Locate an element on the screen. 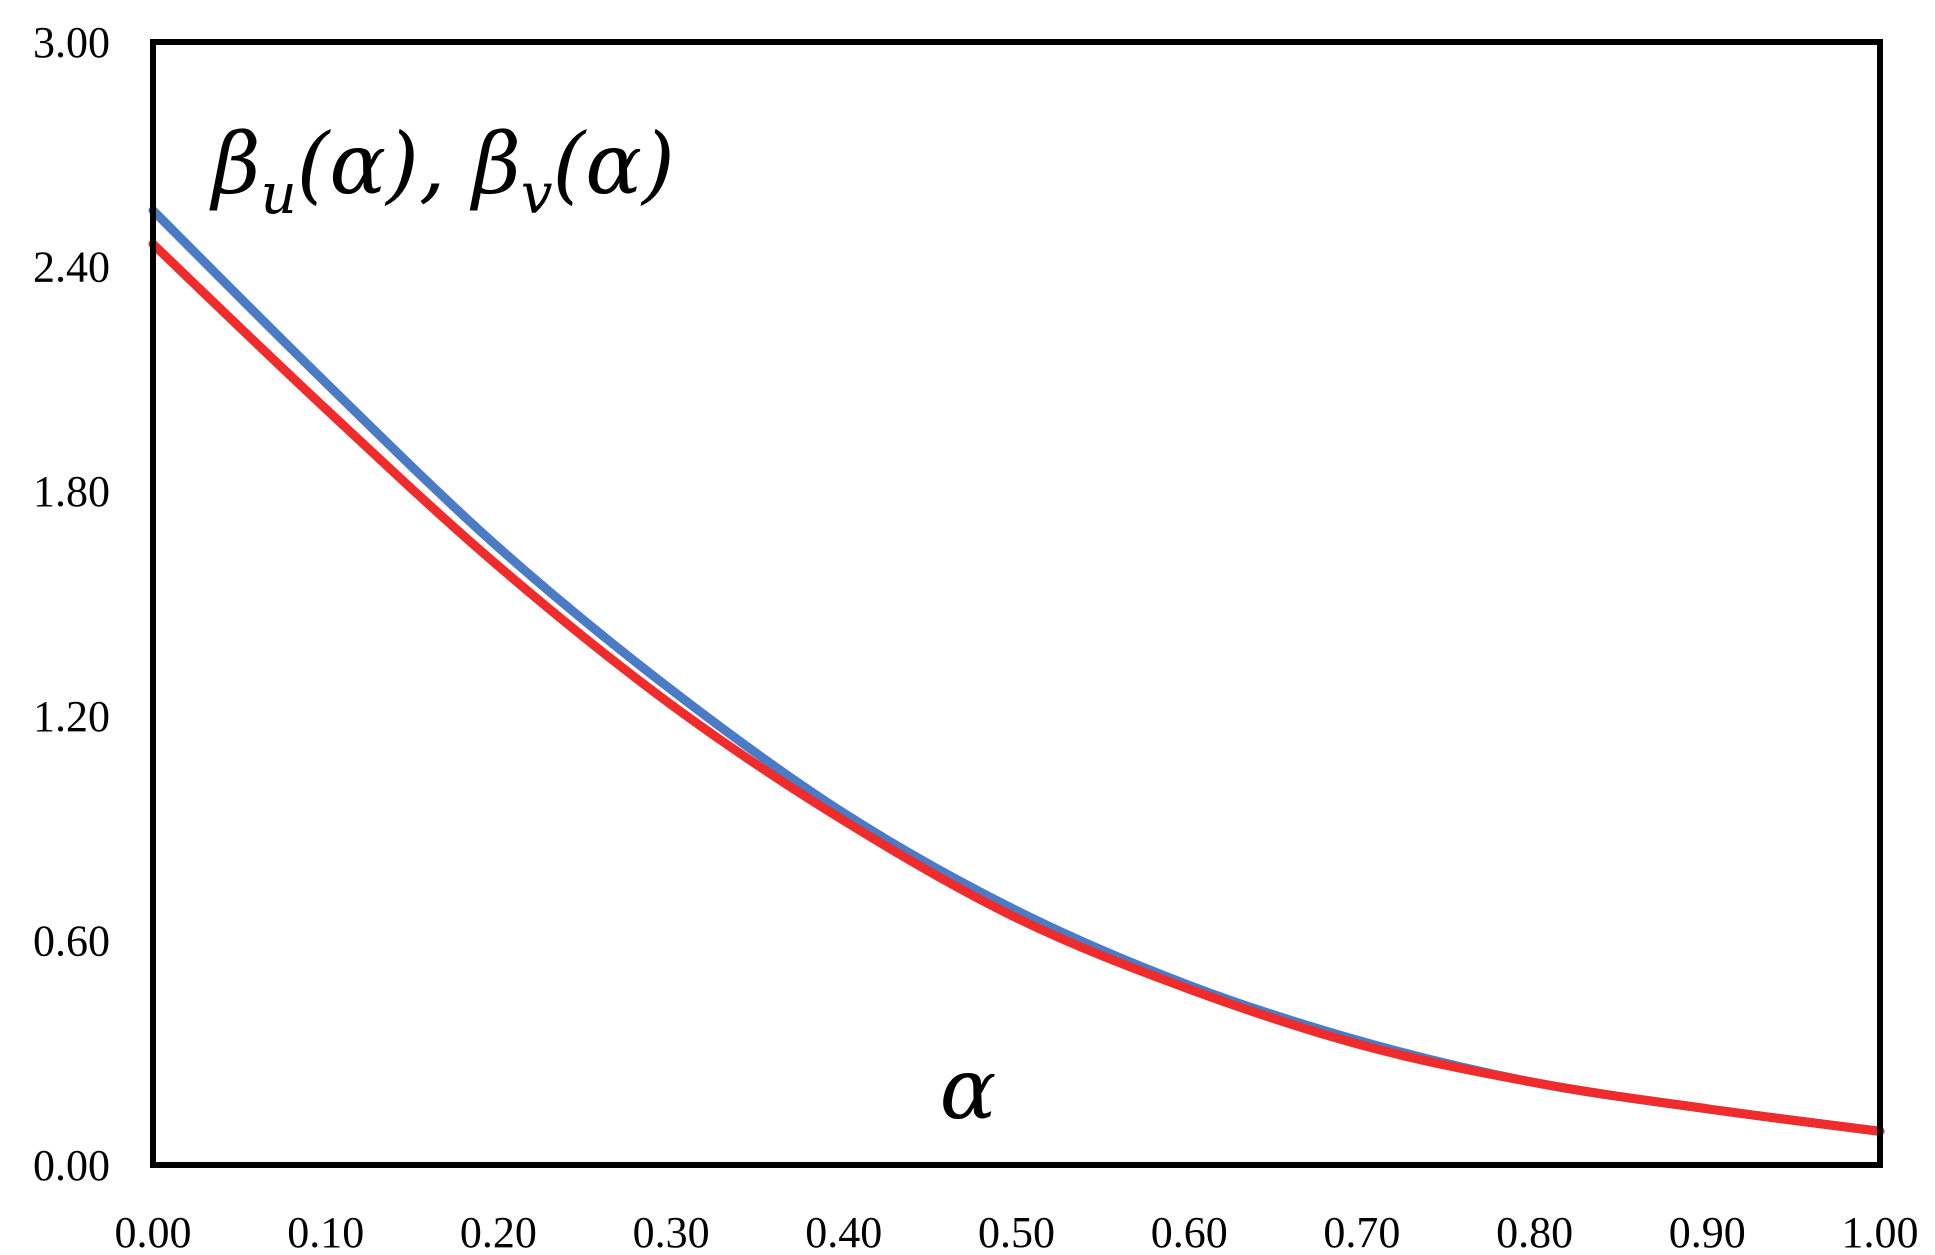 The width and height of the screenshot is (1935, 1255). y-label-arg-v: (α) is located at coordinates (614, 164).